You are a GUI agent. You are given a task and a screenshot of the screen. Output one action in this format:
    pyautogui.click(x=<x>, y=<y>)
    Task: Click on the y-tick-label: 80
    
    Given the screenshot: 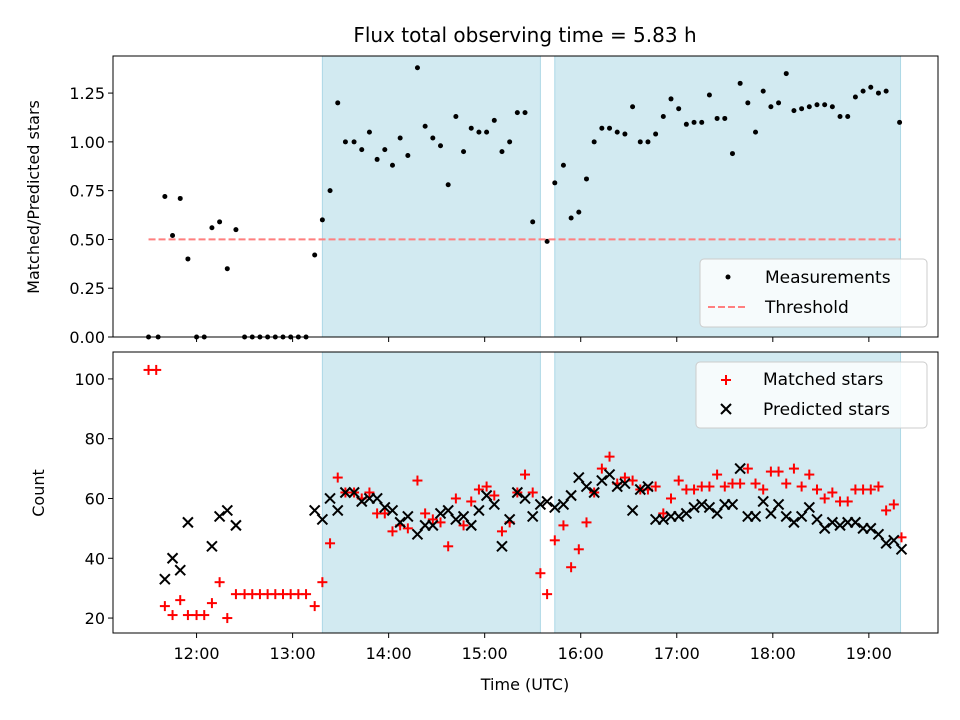 What is the action you would take?
    pyautogui.click(x=95, y=439)
    